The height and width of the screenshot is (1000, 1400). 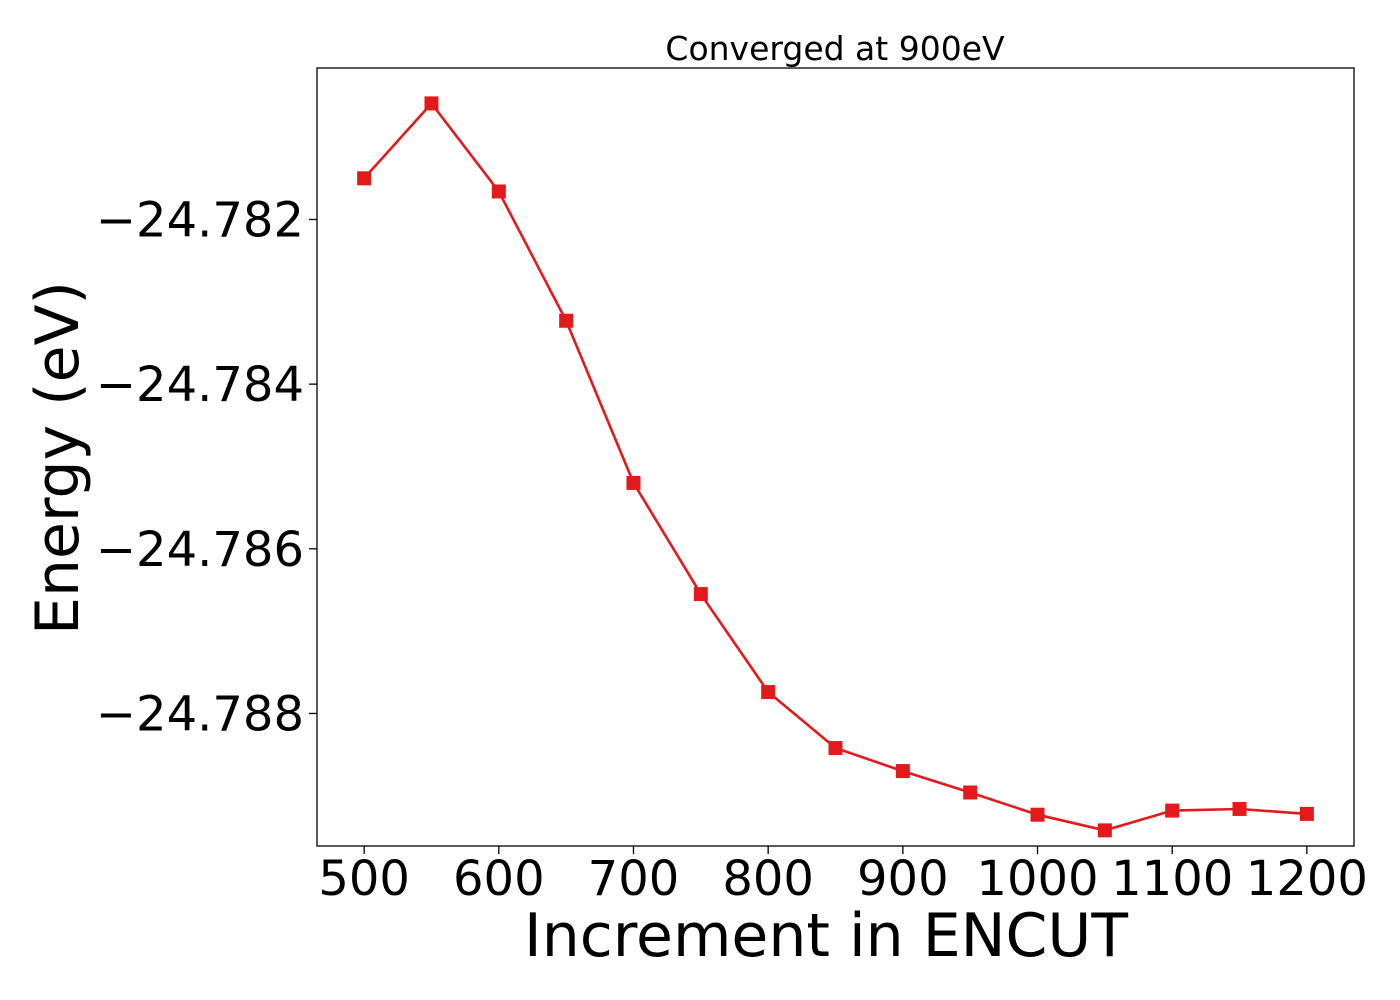 What do you see at coordinates (200, 385) in the screenshot?
I see `y-tick-label: −24.784` at bounding box center [200, 385].